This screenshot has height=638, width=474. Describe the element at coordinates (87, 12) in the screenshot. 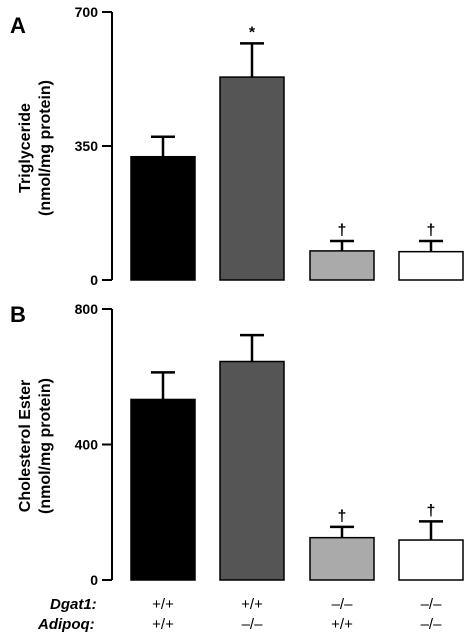

I see `panel-a-y-tick-label: 700` at that location.